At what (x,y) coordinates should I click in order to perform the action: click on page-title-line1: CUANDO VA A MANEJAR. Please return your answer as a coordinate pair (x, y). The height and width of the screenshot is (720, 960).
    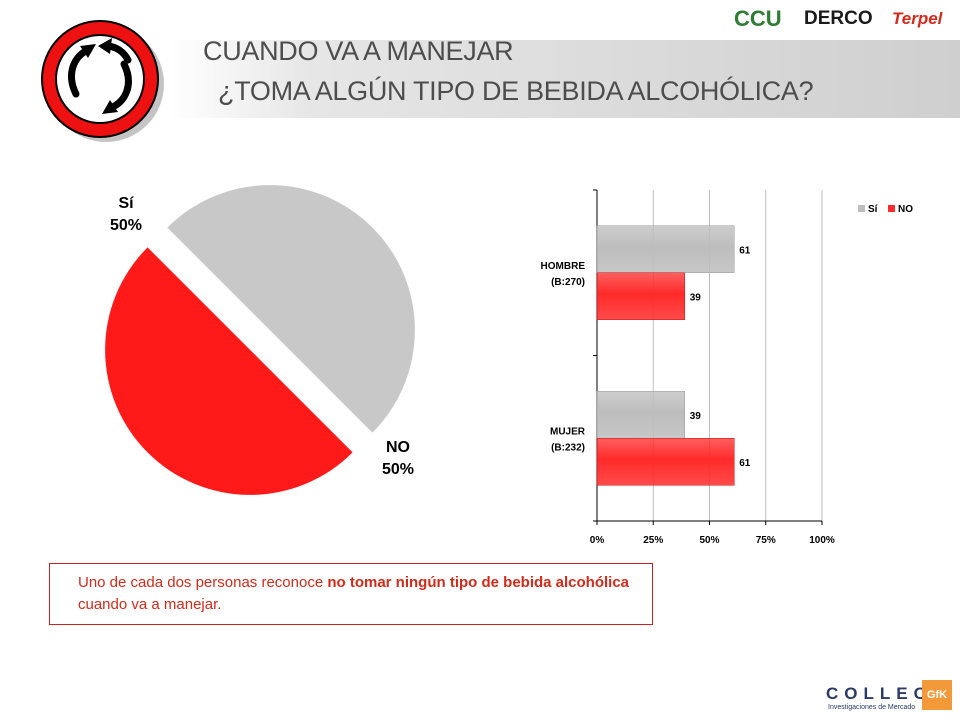
    Looking at the image, I should click on (358, 51).